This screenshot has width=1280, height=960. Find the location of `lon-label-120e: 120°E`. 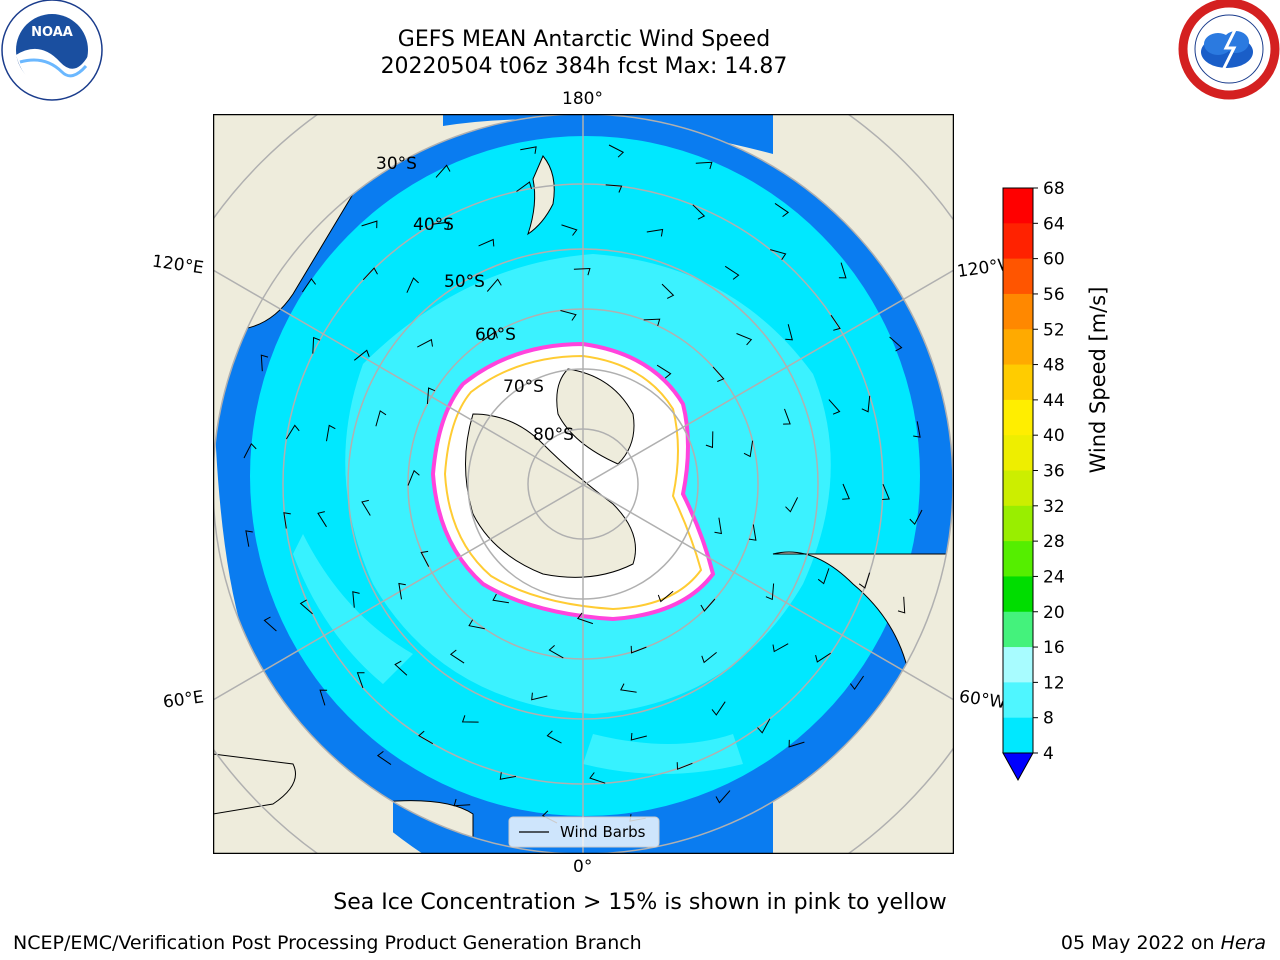

lon-label-120e: 120°E is located at coordinates (177, 265).